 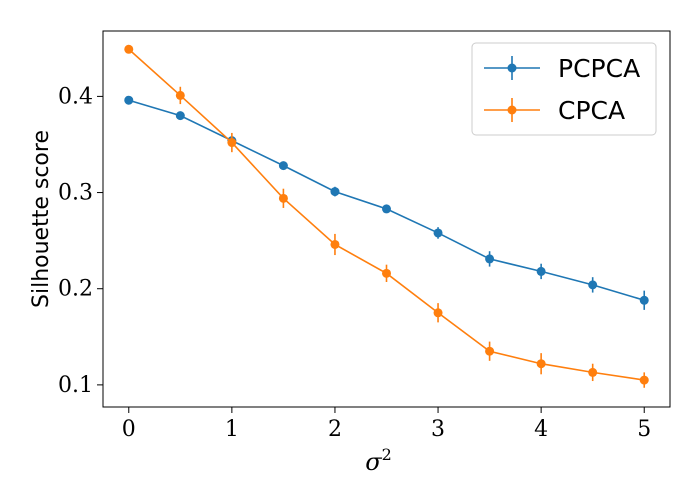 What do you see at coordinates (335, 429) in the screenshot?
I see `x-tick-label: 2` at bounding box center [335, 429].